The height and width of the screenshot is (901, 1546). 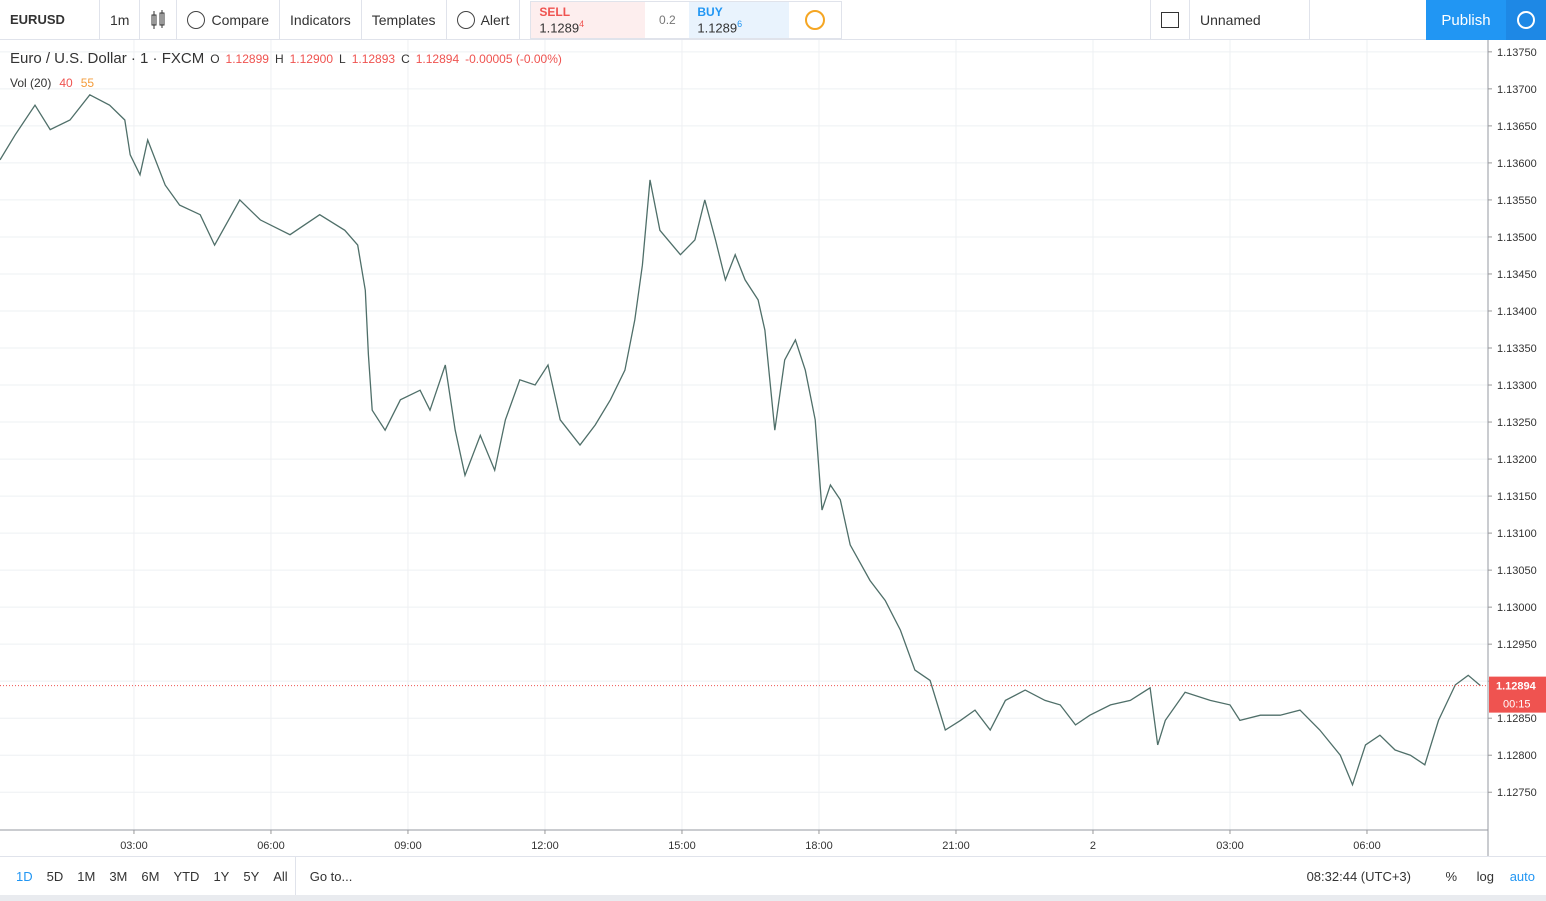 I want to click on x-tick-label: 15:00, so click(x=682, y=846).